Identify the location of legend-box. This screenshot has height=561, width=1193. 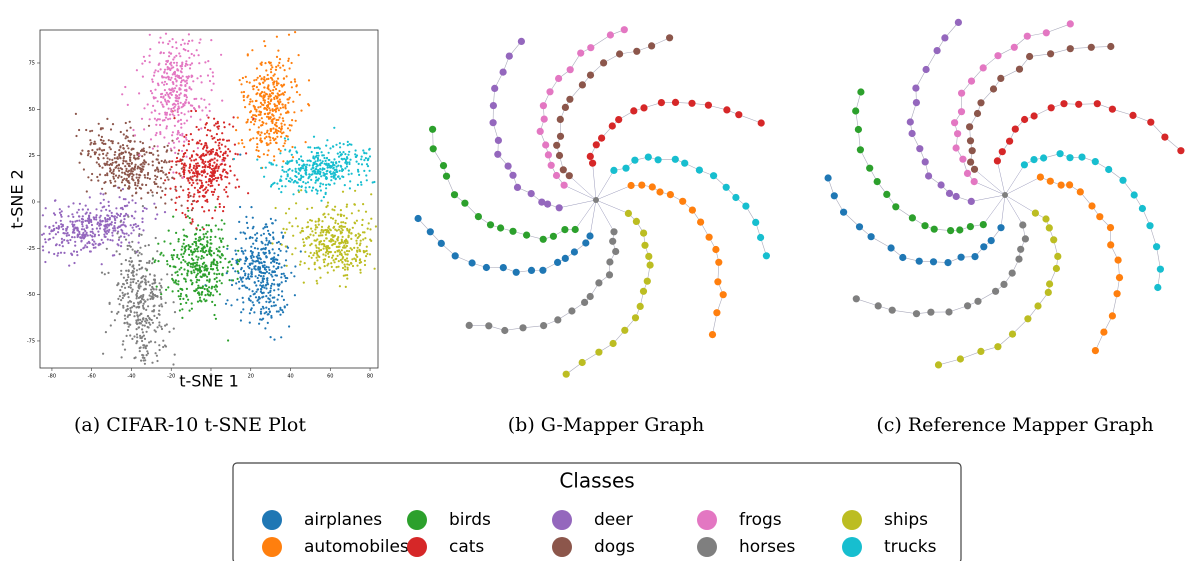
(597, 511).